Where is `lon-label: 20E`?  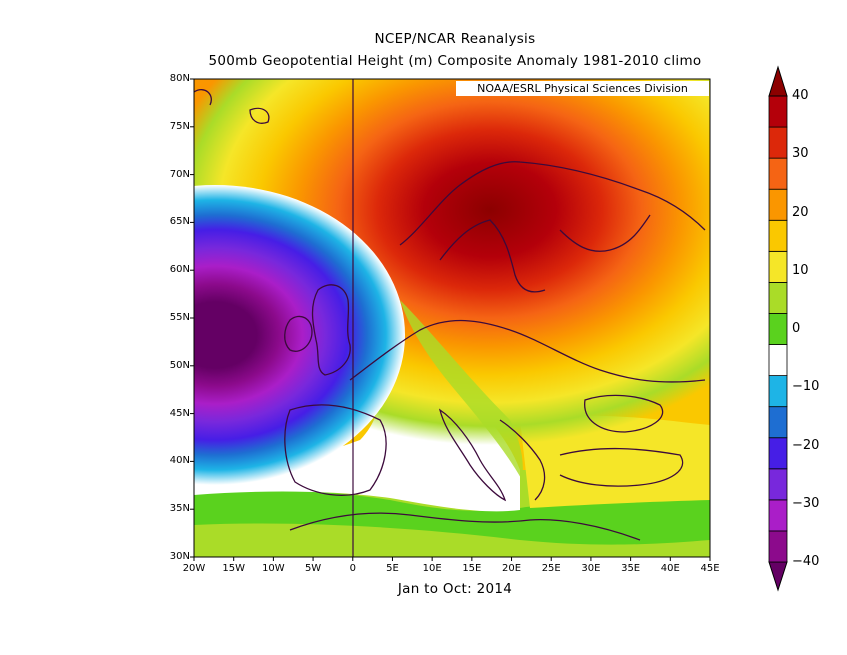 lon-label: 20E is located at coordinates (512, 568).